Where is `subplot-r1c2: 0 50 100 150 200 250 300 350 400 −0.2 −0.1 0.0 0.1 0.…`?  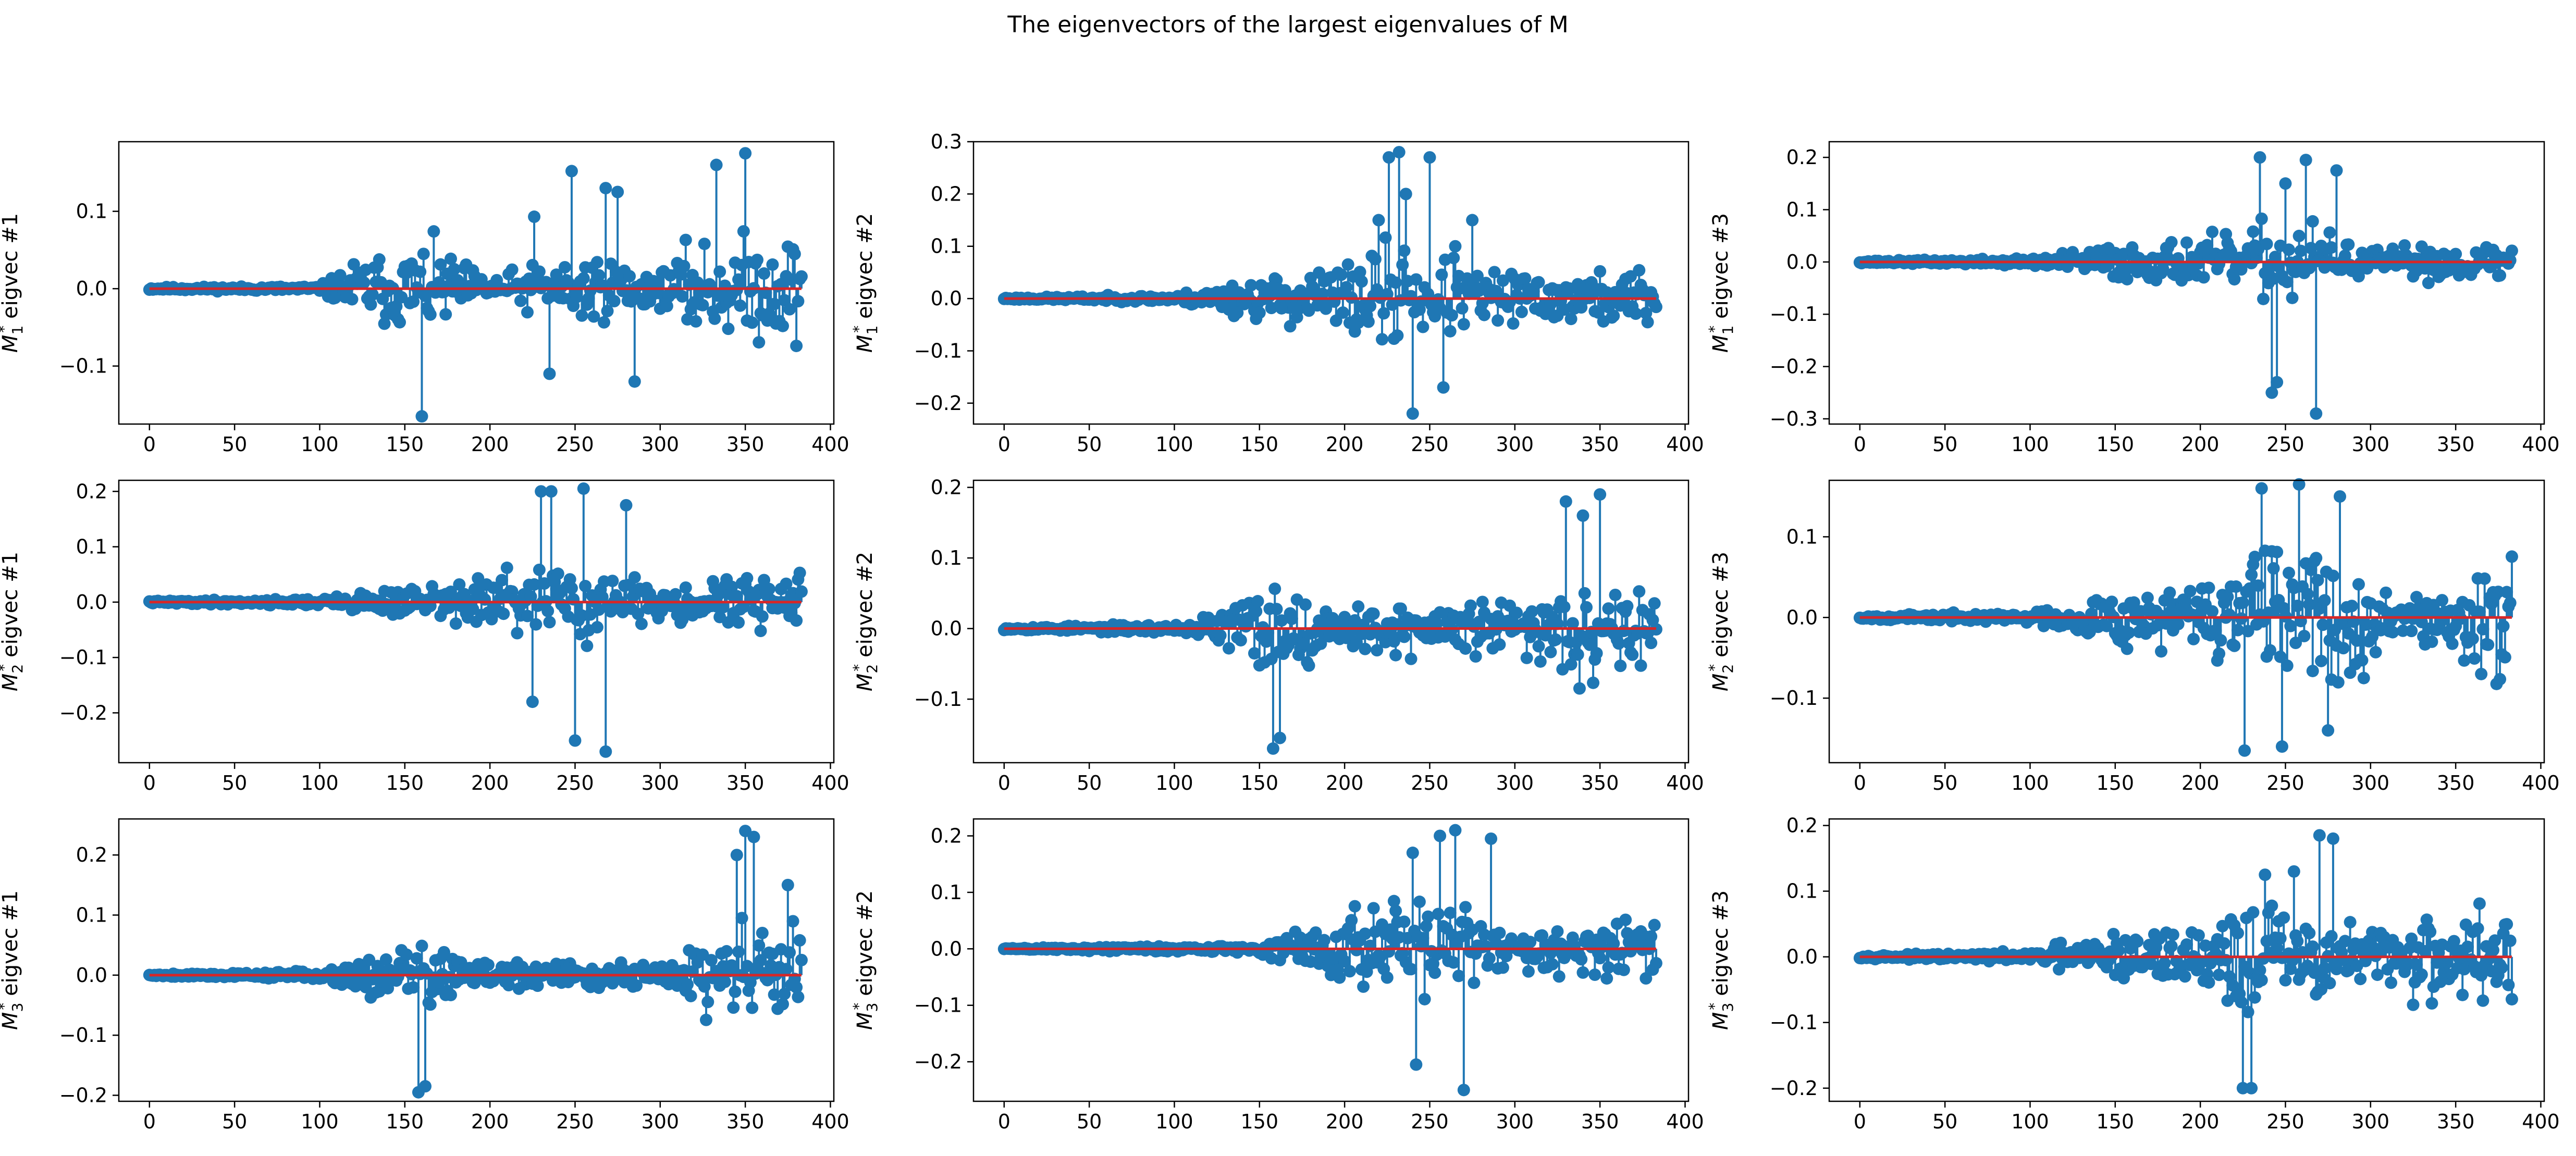 subplot-r1c2: 0 50 100 150 200 250 300 350 400 −0.2 −0.1 0.0 0.1 0.… is located at coordinates (1277, 293).